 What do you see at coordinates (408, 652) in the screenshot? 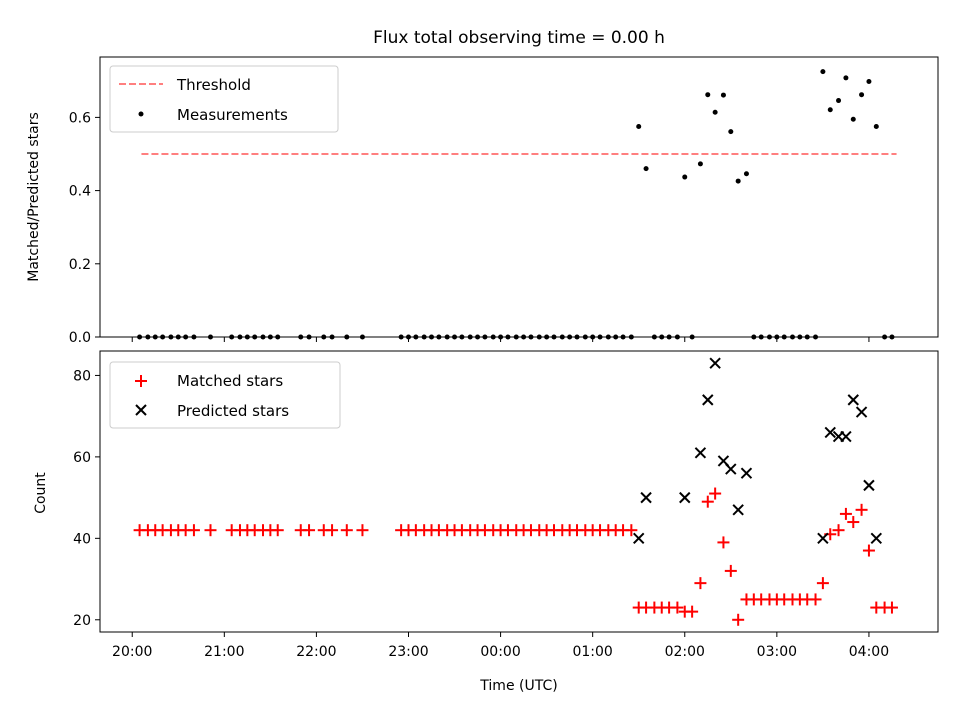
I see `x-tick-label: 23:00` at bounding box center [408, 652].